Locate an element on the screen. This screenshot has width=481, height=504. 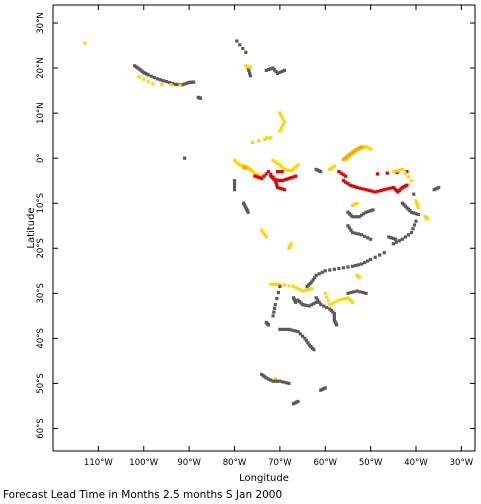
y-tick-label: 0° is located at coordinates (41, 158).